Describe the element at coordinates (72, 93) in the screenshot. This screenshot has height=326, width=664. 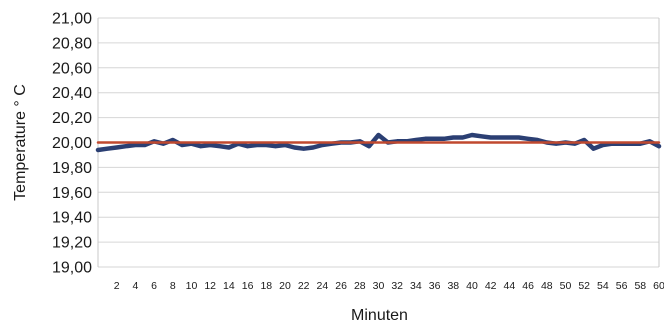
I see `y-tick-label: 20,40` at that location.